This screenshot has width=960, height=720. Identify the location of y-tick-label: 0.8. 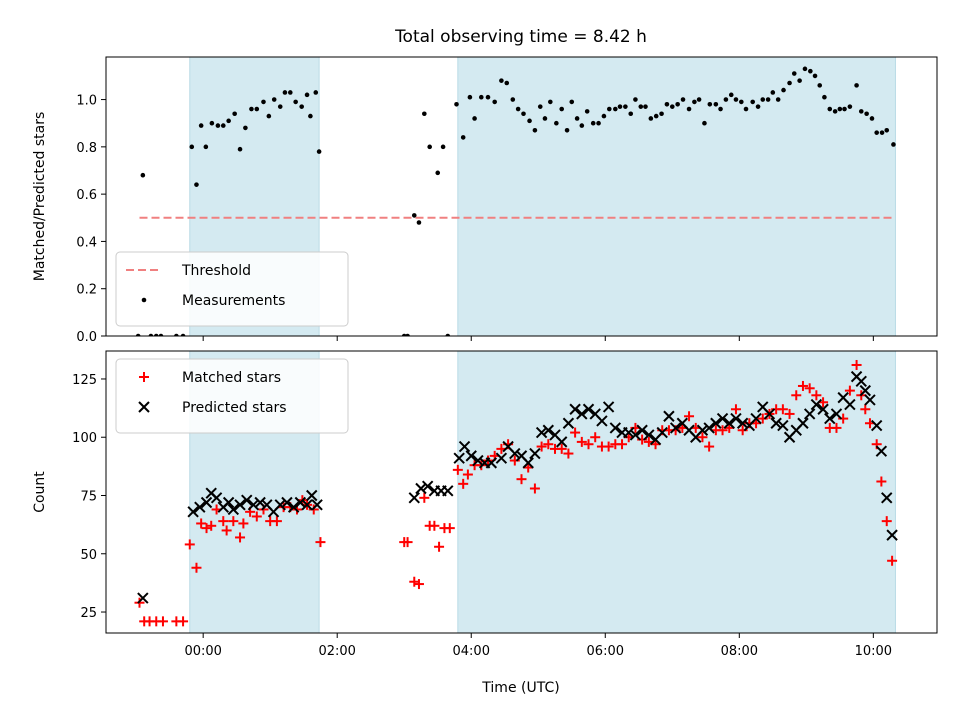
(86, 148).